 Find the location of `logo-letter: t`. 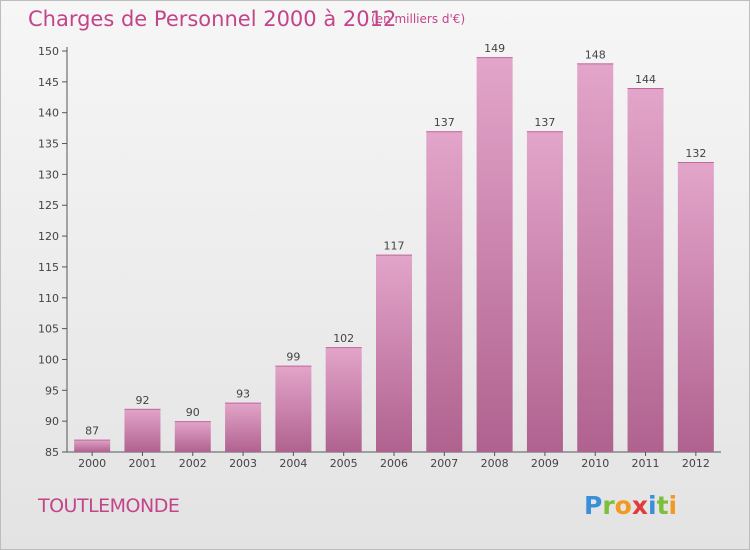

logo-letter: t is located at coordinates (662, 505).